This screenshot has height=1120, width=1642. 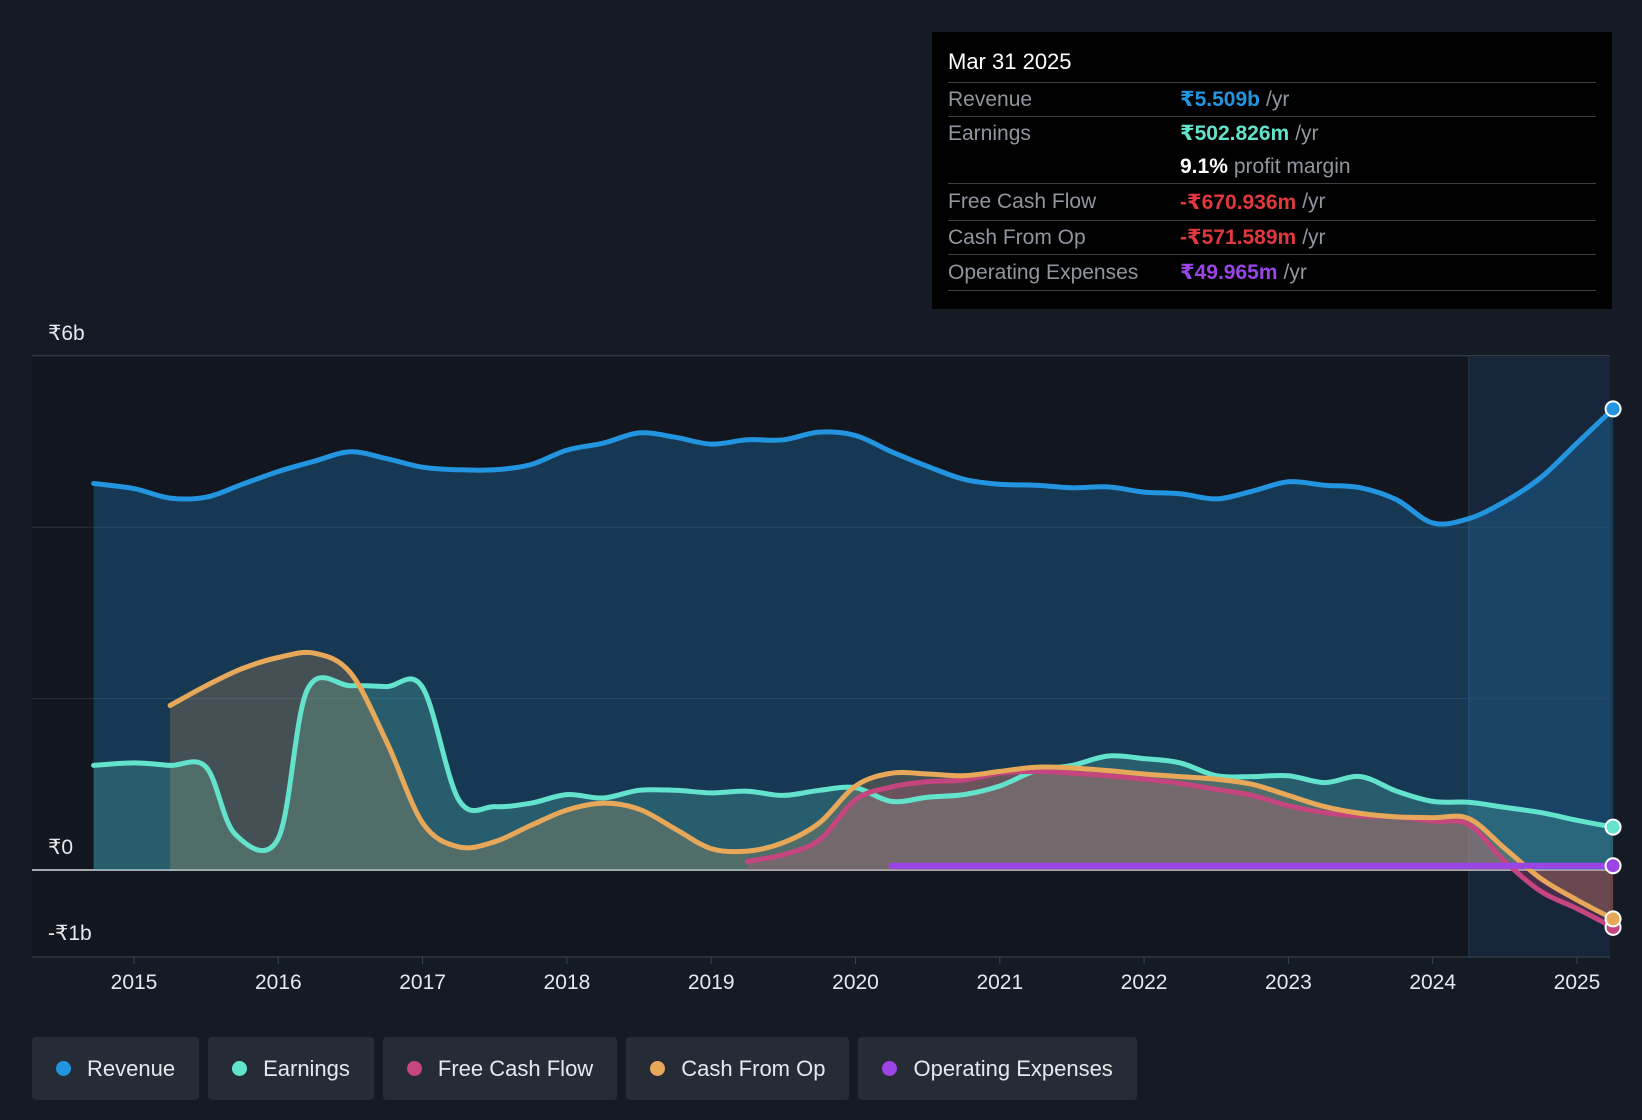 I want to click on free-cash-flow-area, so click(x=1180, y=849).